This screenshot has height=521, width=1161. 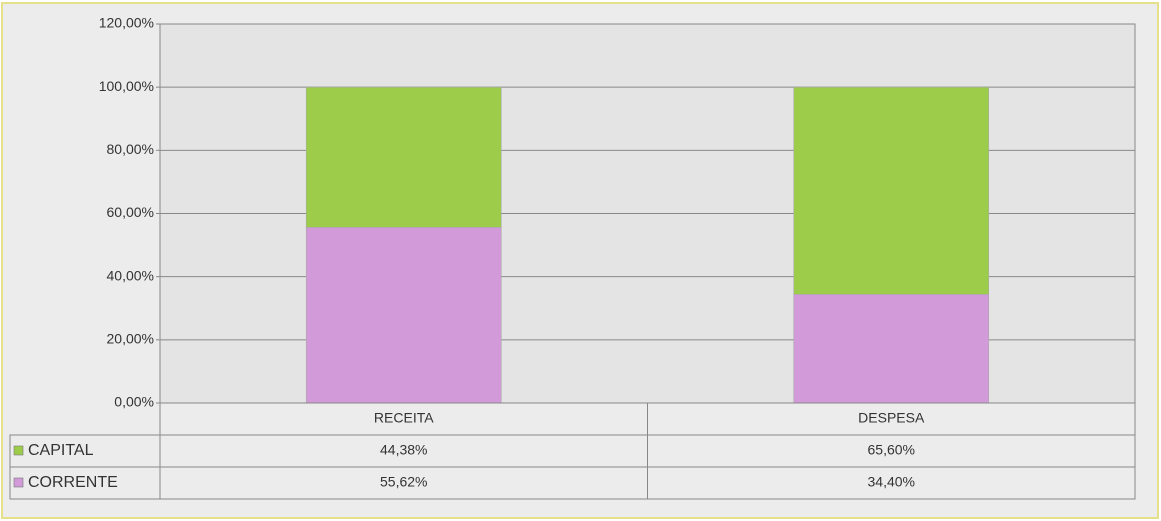 I want to click on table-value: 34,40%, so click(x=891, y=482).